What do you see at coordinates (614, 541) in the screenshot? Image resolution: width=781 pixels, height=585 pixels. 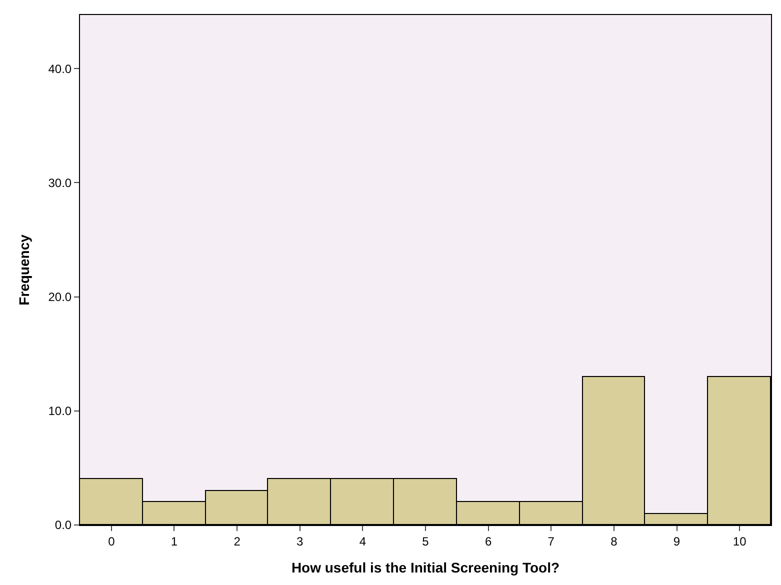 I see `x-tick-label: 8` at bounding box center [614, 541].